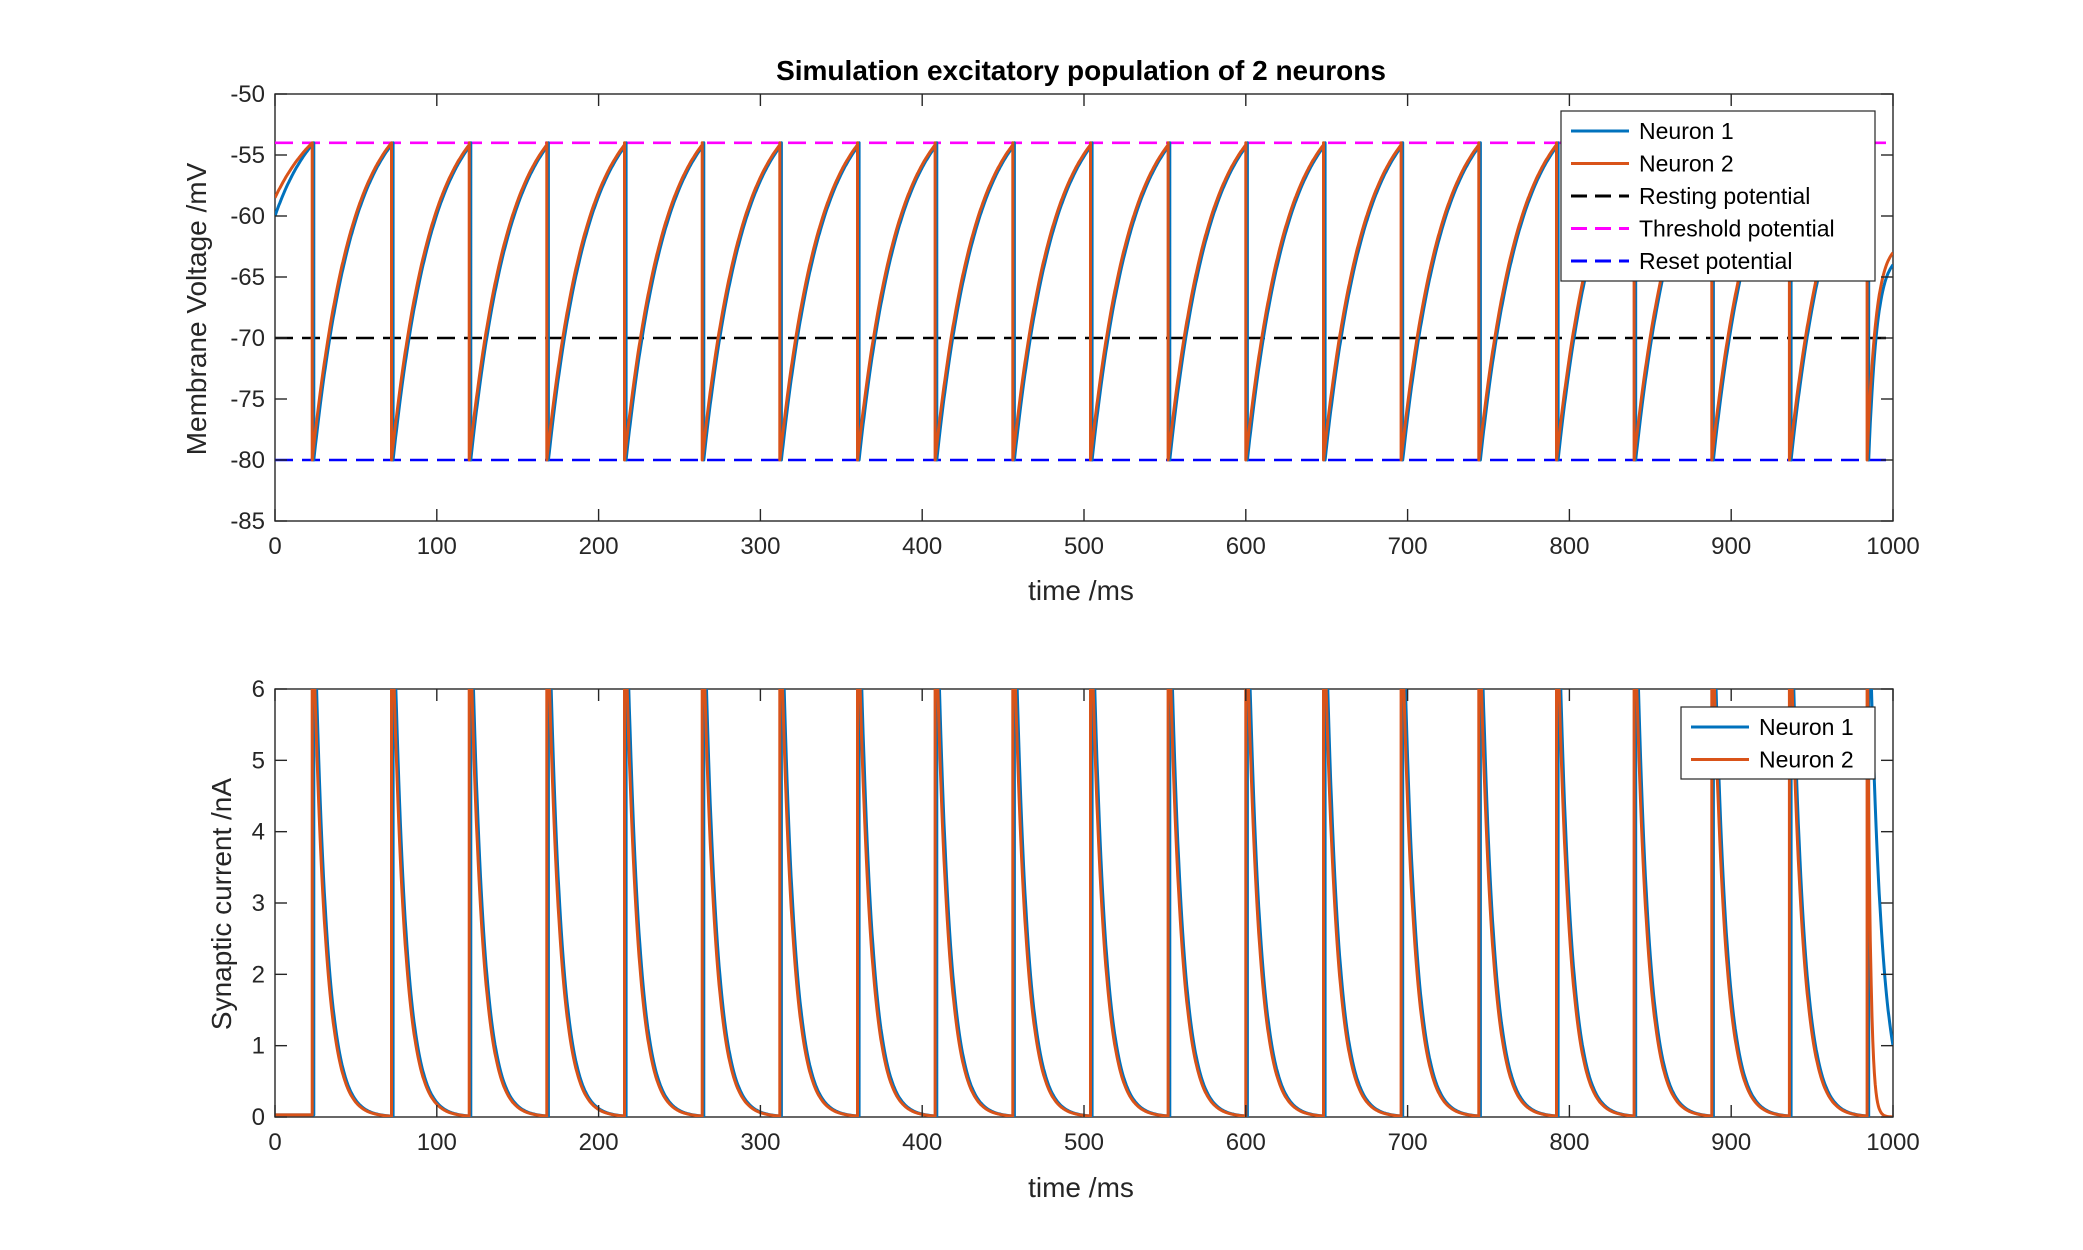 This screenshot has height=1250, width=2083. I want to click on y-tick-label: 5, so click(258, 760).